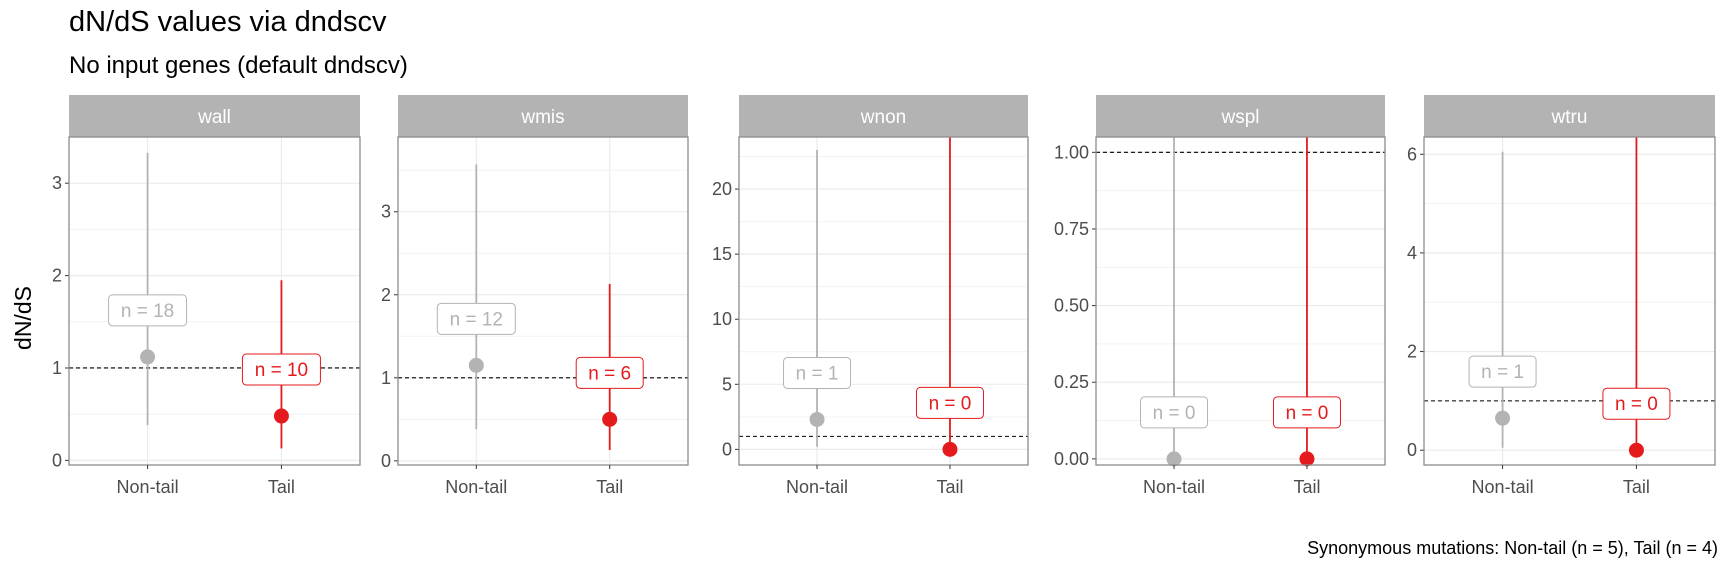  I want to click on facet-strip-label: wnon, so click(883, 117).